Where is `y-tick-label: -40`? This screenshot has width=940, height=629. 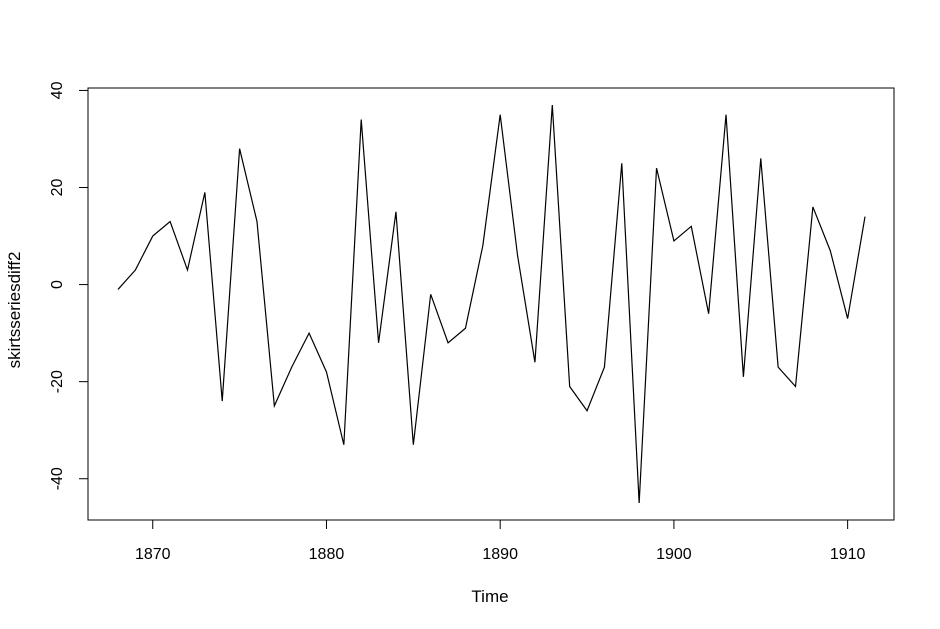
y-tick-label: -40 is located at coordinates (57, 478).